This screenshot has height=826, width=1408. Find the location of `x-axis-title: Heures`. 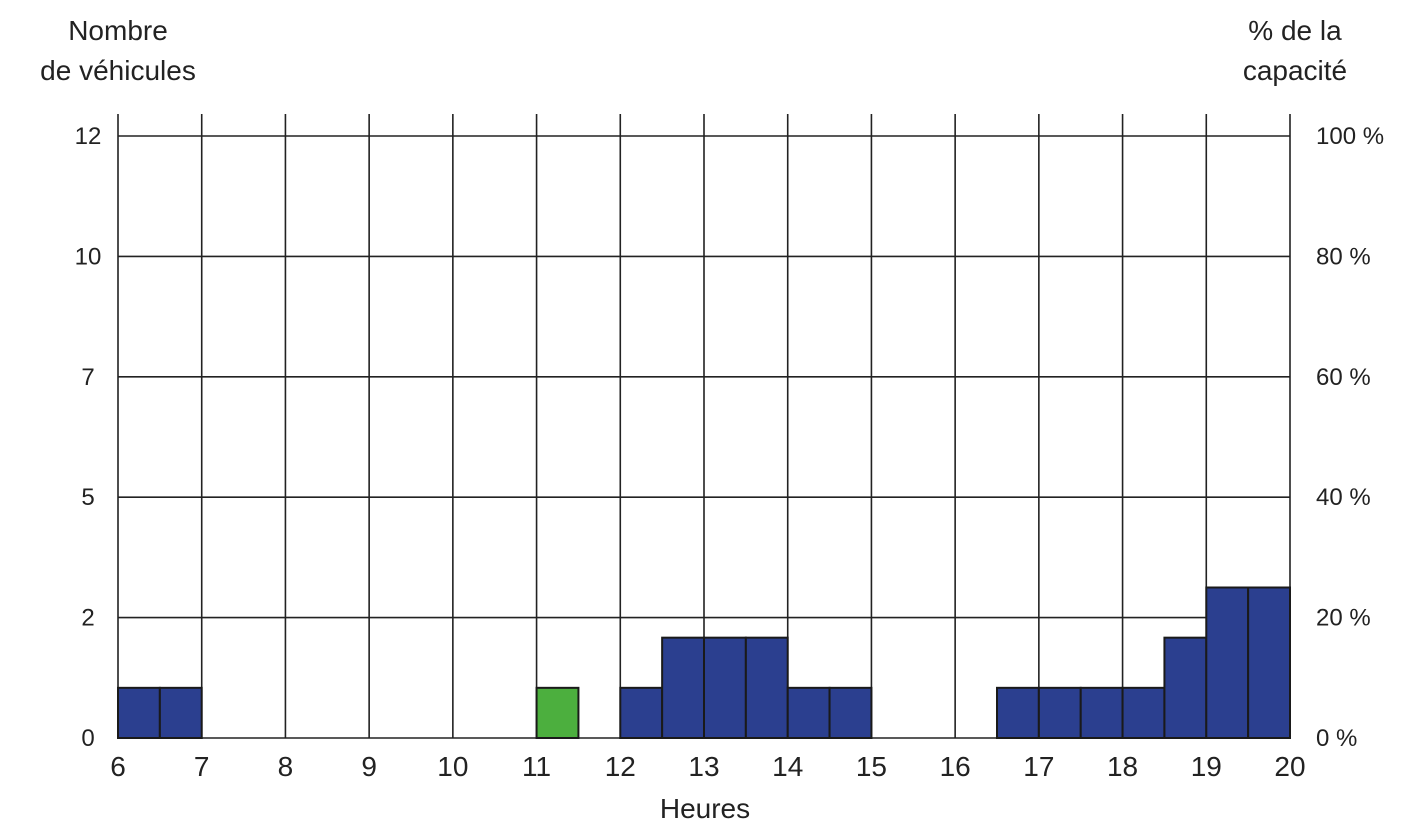

x-axis-title: Heures is located at coordinates (705, 808).